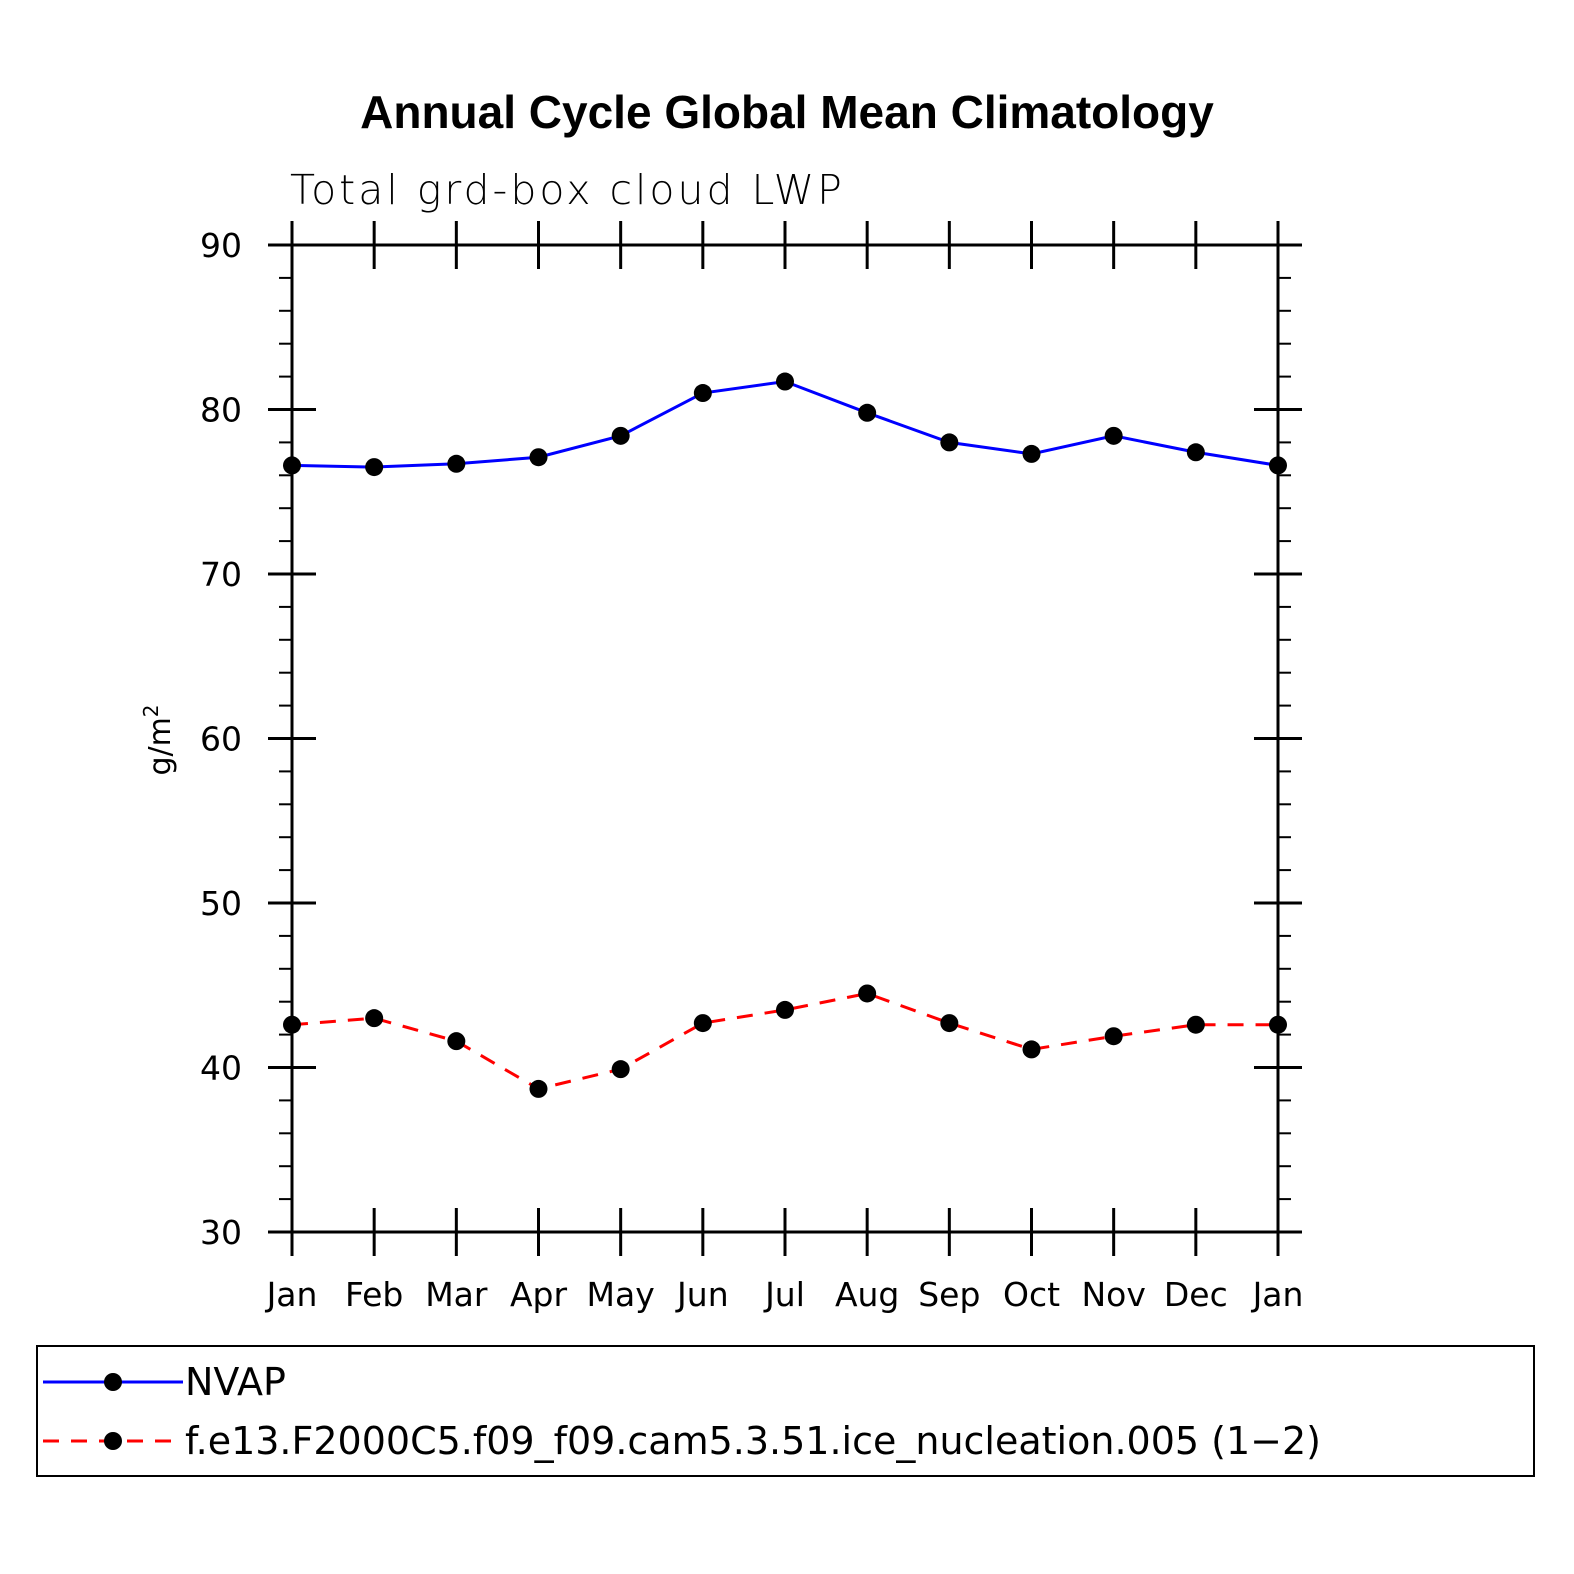 The width and height of the screenshot is (1574, 1574). I want to click on legend-box, so click(785, 1411).